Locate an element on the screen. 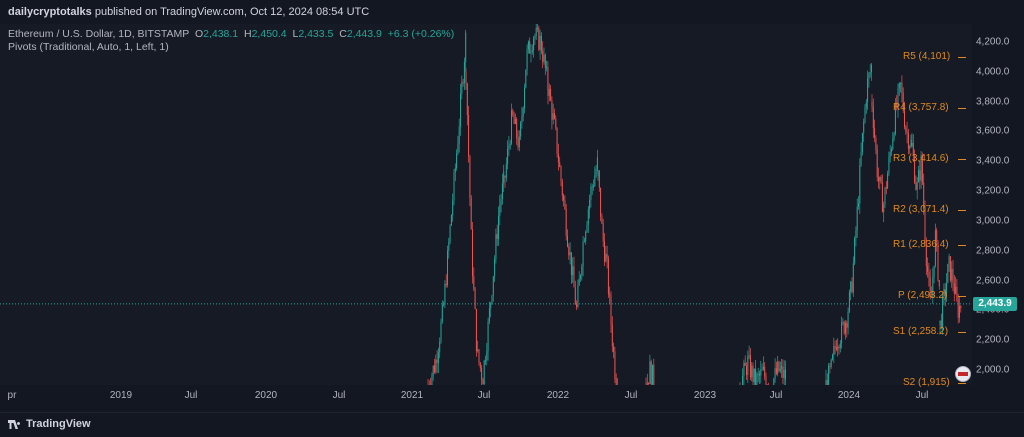 This screenshot has height=437, width=1024. price-tick: 3,400.0 is located at coordinates (992, 161).